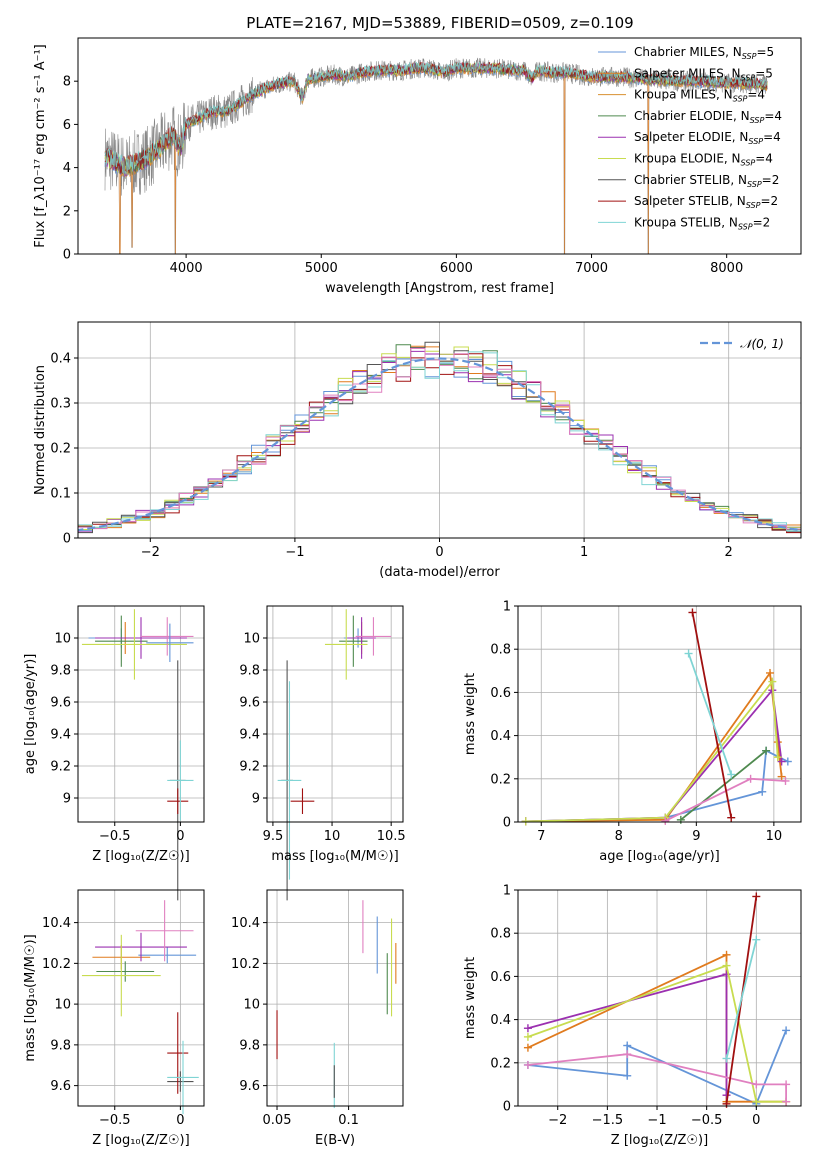  Describe the element at coordinates (707, 138) in the screenshot. I see `legend-entry: Salpeter ELODIE, NSSP=4` at that location.